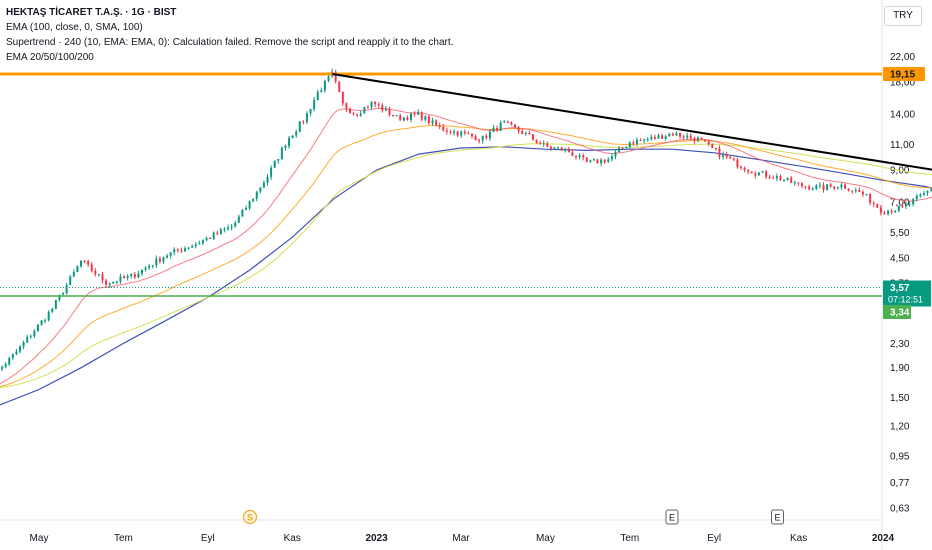  What do you see at coordinates (50, 57) in the screenshot?
I see `ema-ribbon-legend: EMA 20/50/100/200` at bounding box center [50, 57].